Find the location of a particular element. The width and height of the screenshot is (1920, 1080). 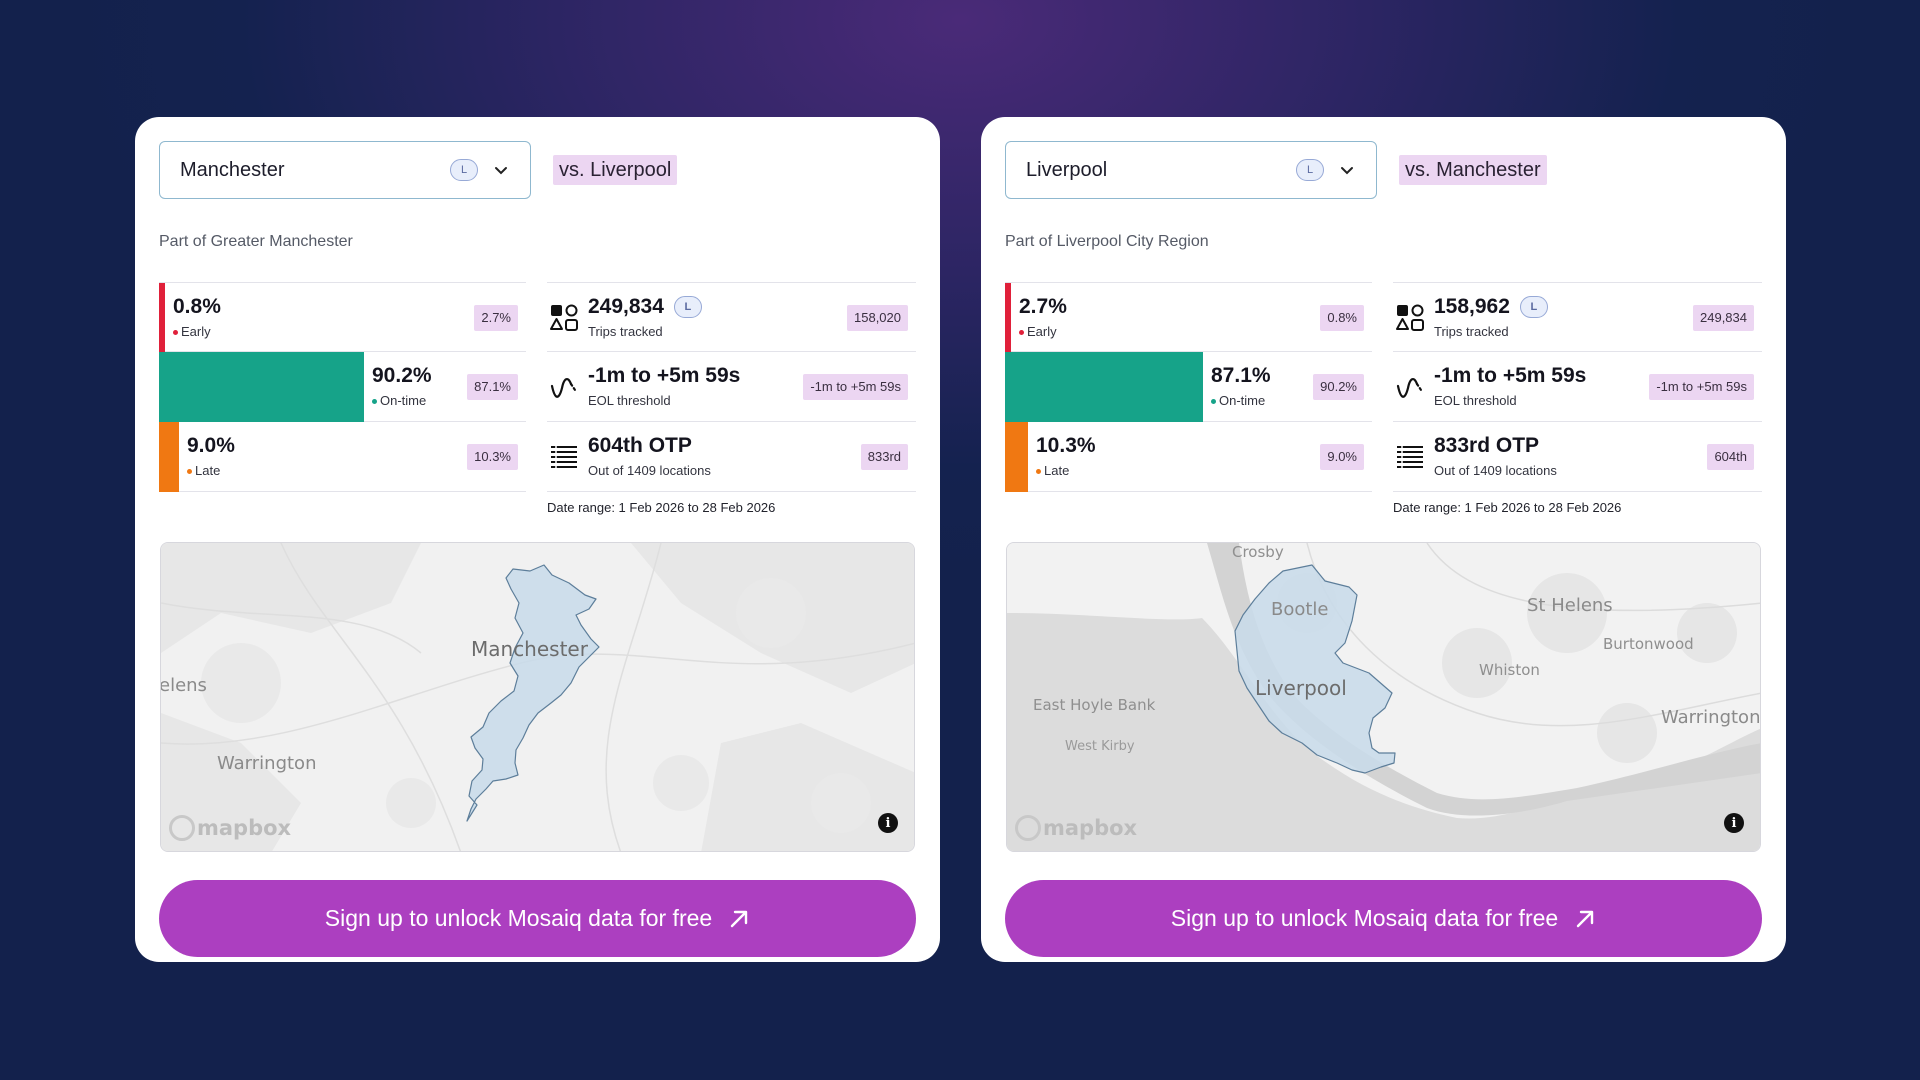

stat-row-early: 0.8% Early 2.7% is located at coordinates (342, 317).